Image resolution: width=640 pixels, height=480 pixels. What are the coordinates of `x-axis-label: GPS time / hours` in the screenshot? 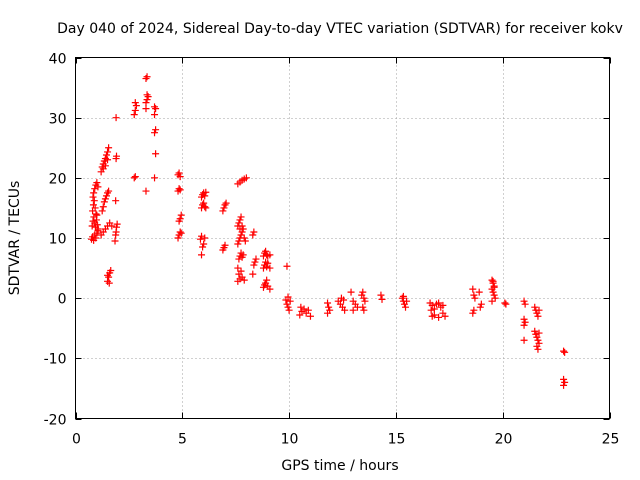 It's located at (339, 466).